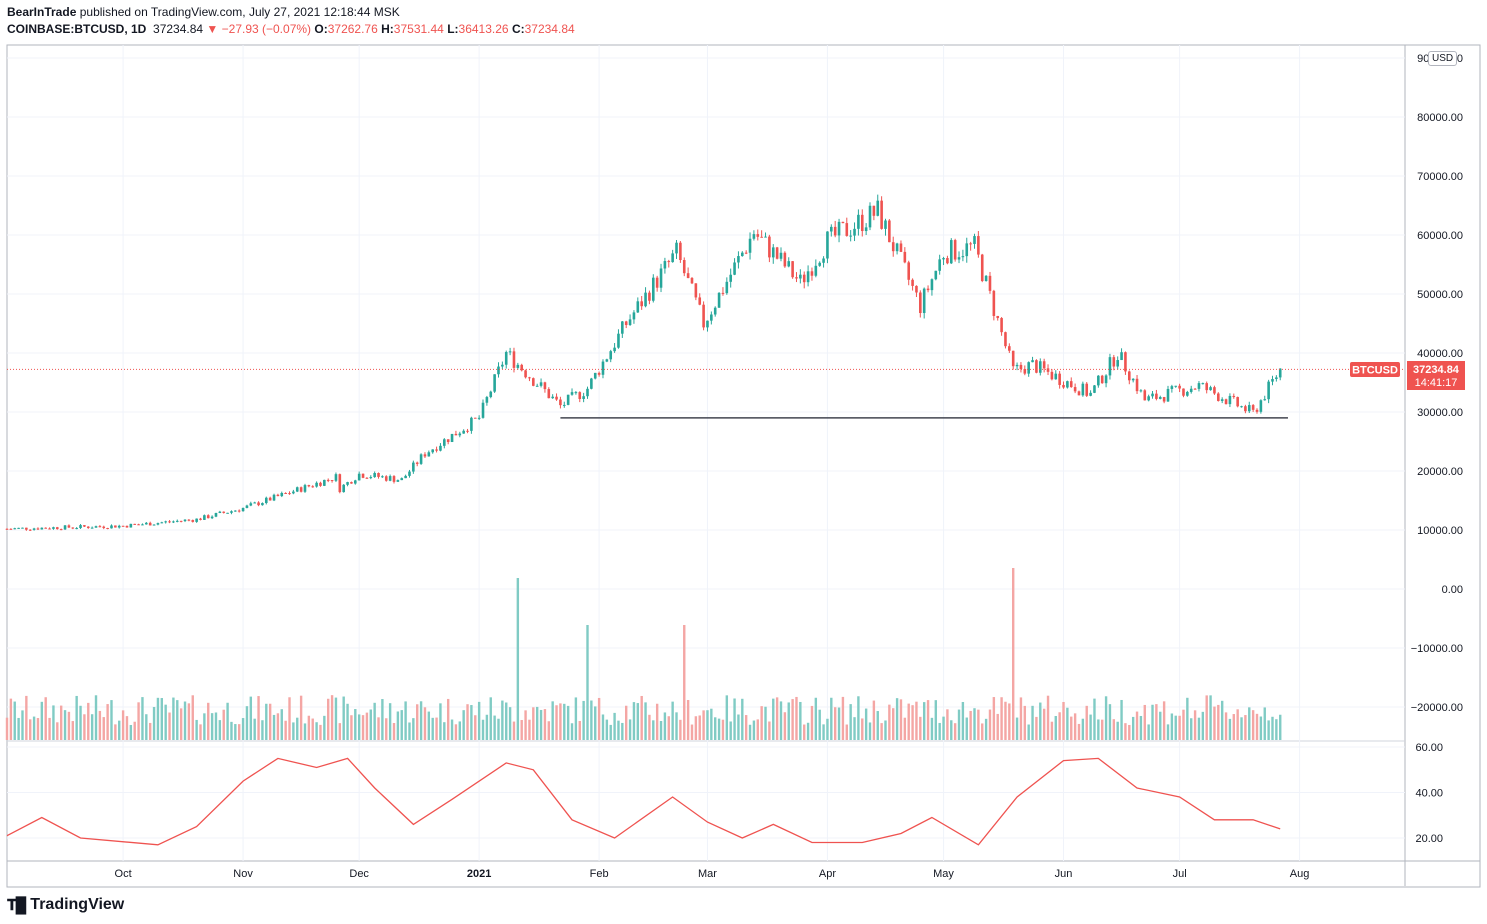 The height and width of the screenshot is (924, 1487). What do you see at coordinates (599, 874) in the screenshot?
I see `time-label: Feb` at bounding box center [599, 874].